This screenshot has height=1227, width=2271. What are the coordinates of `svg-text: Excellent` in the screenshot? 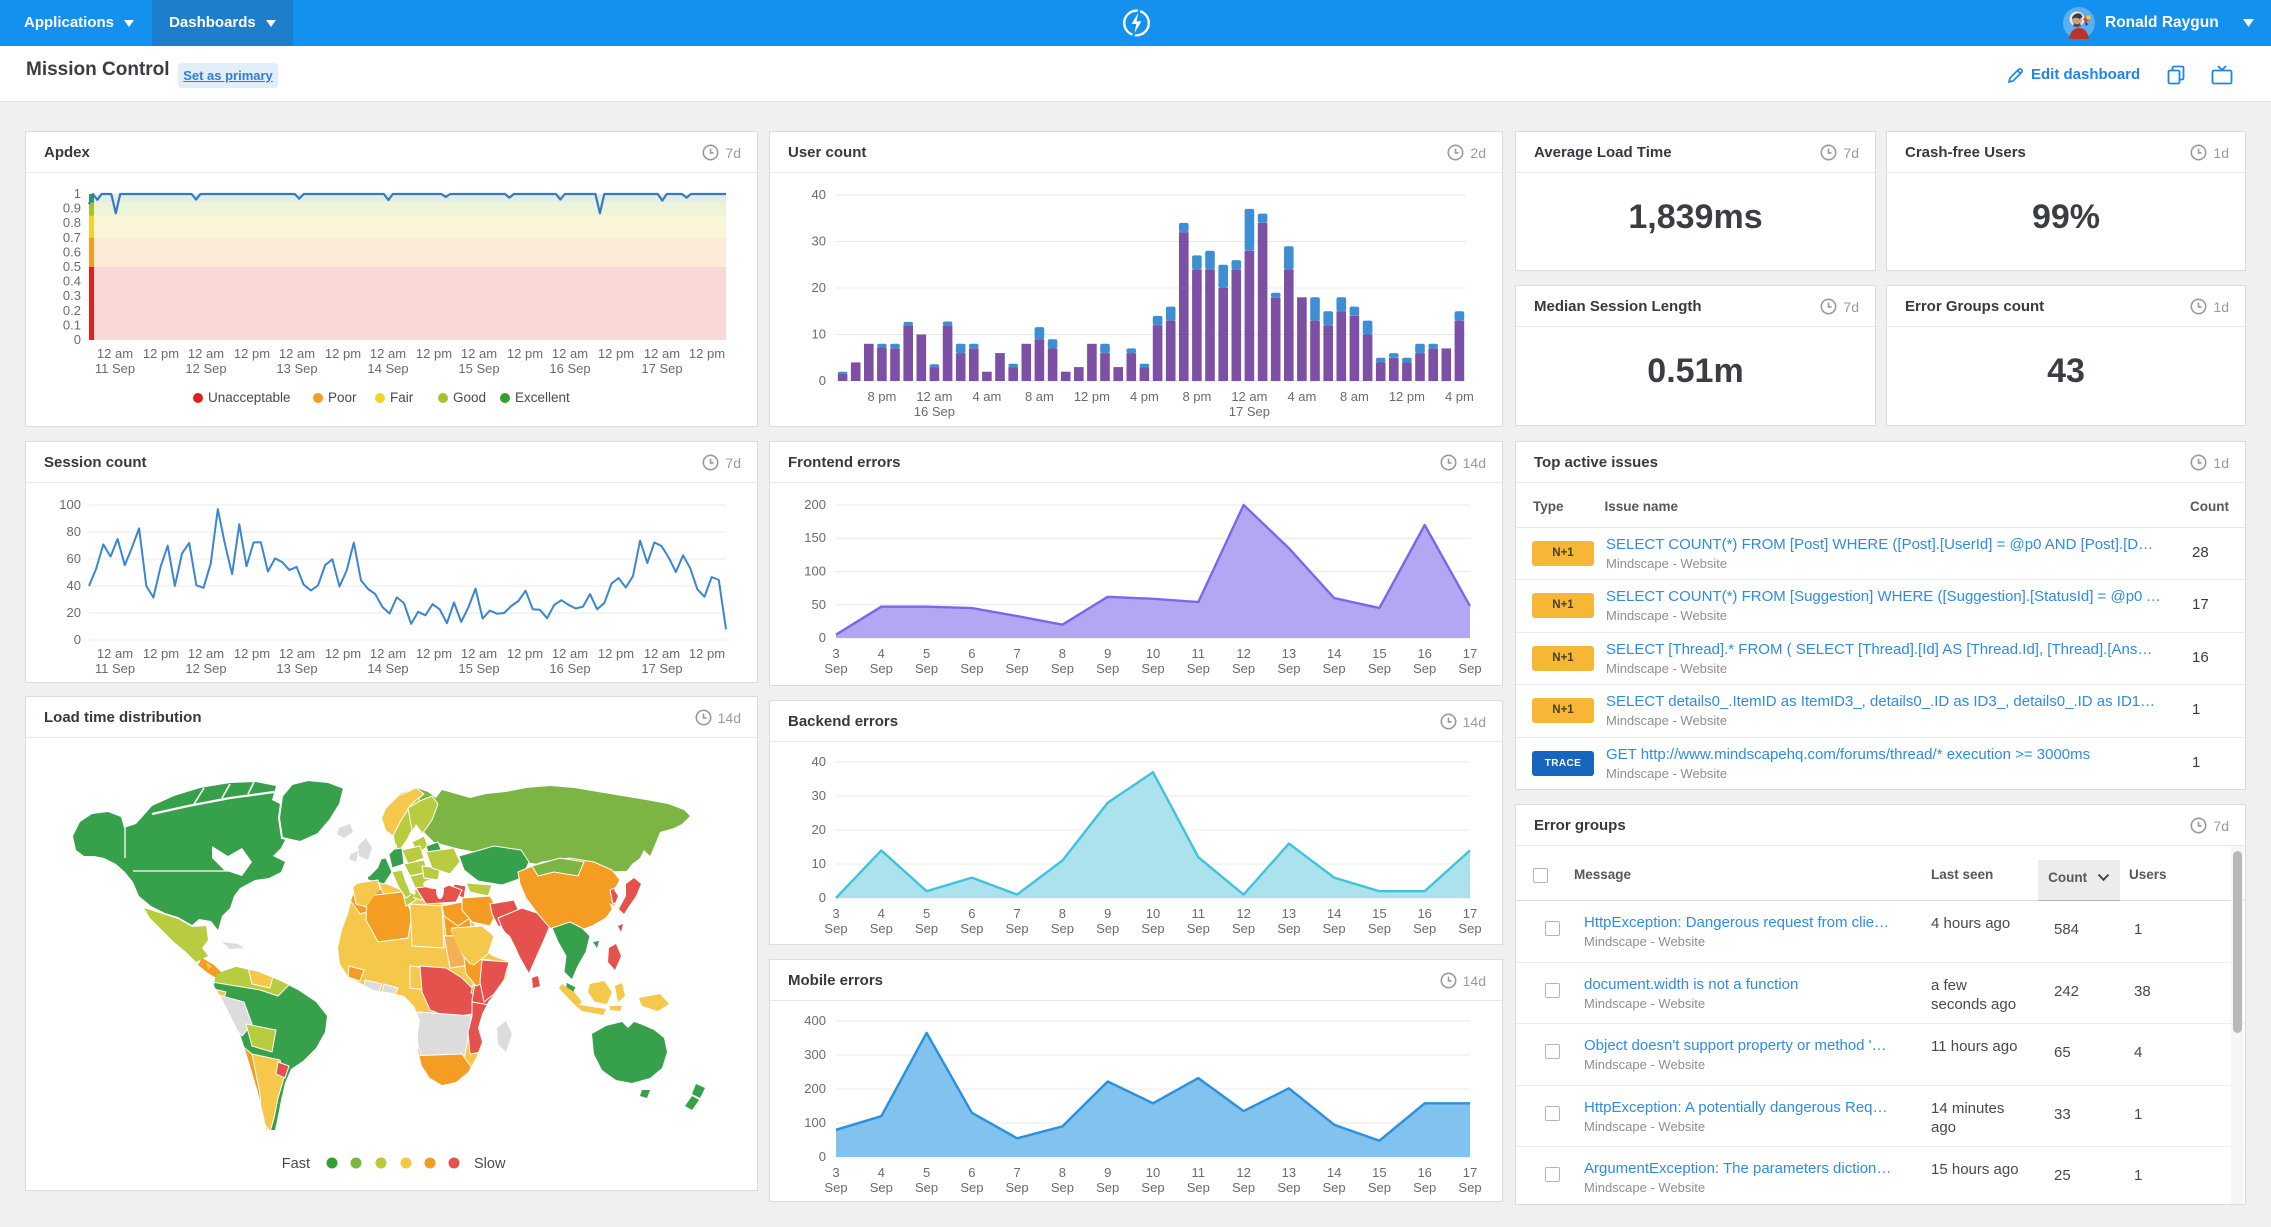 It's located at (542, 397).